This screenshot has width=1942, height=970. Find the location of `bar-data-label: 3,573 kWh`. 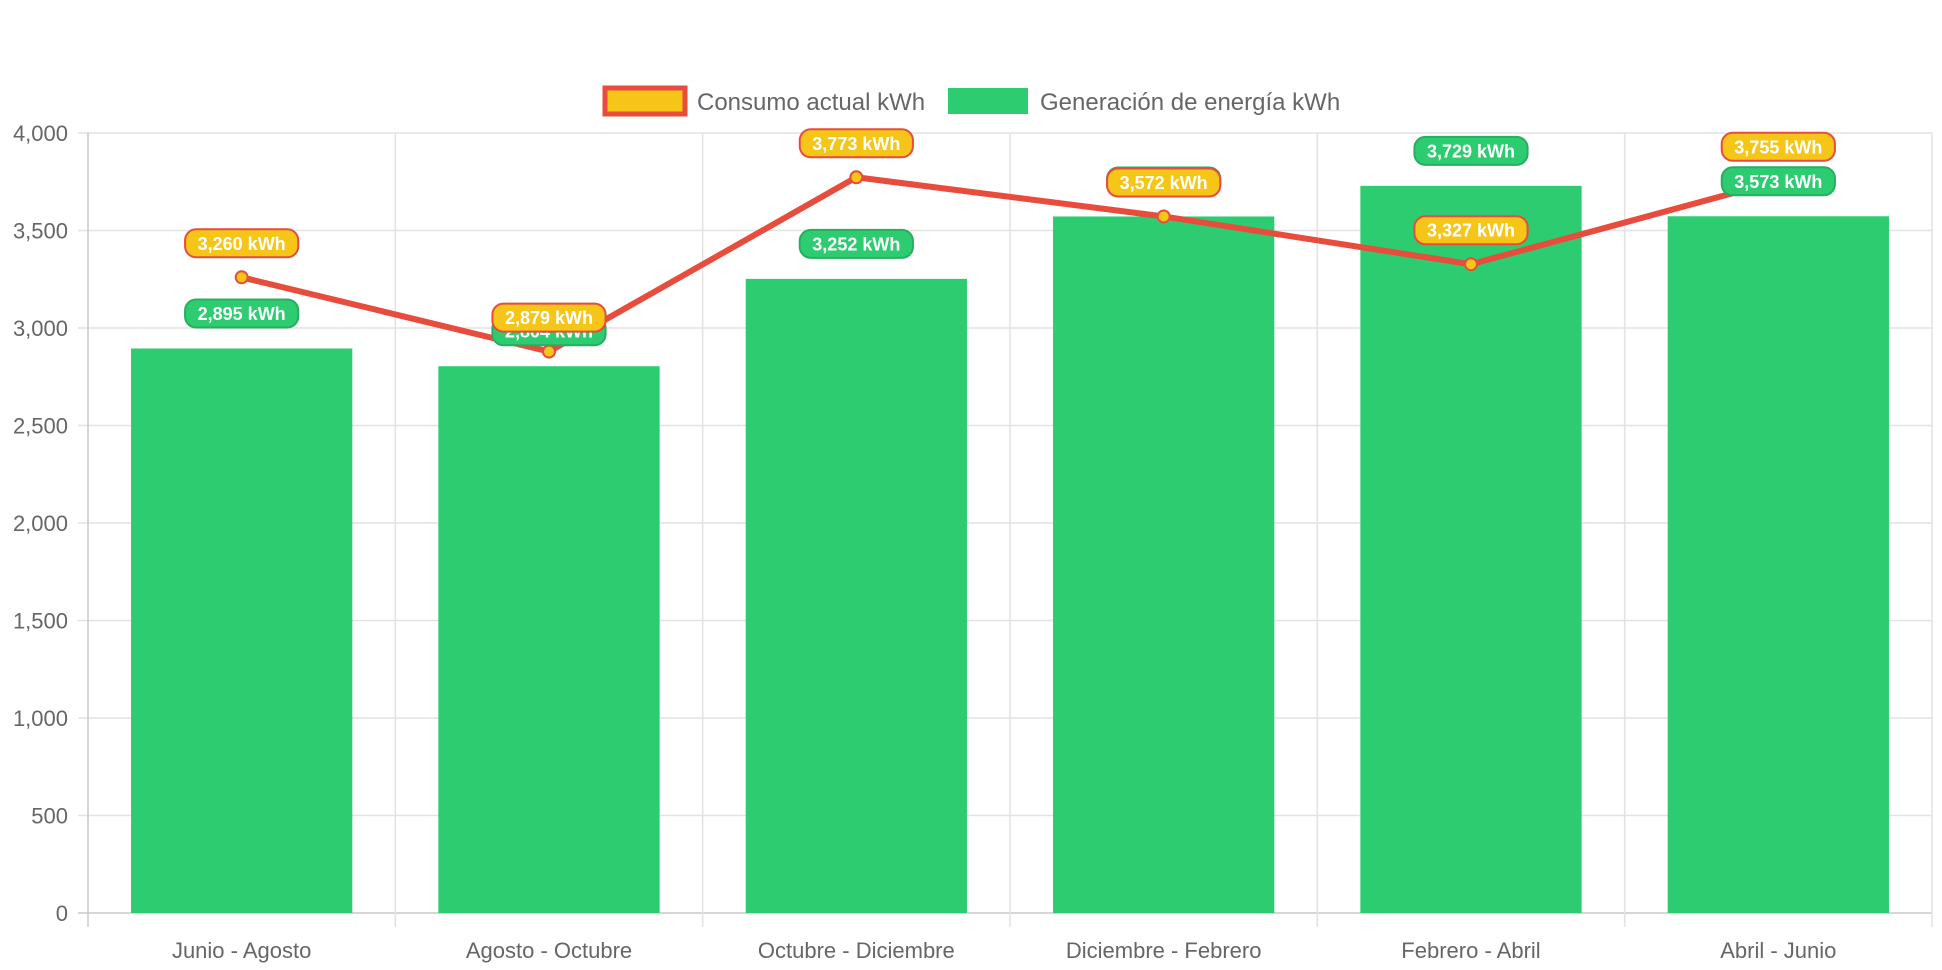

bar-data-label: 3,573 kWh is located at coordinates (1778, 181).